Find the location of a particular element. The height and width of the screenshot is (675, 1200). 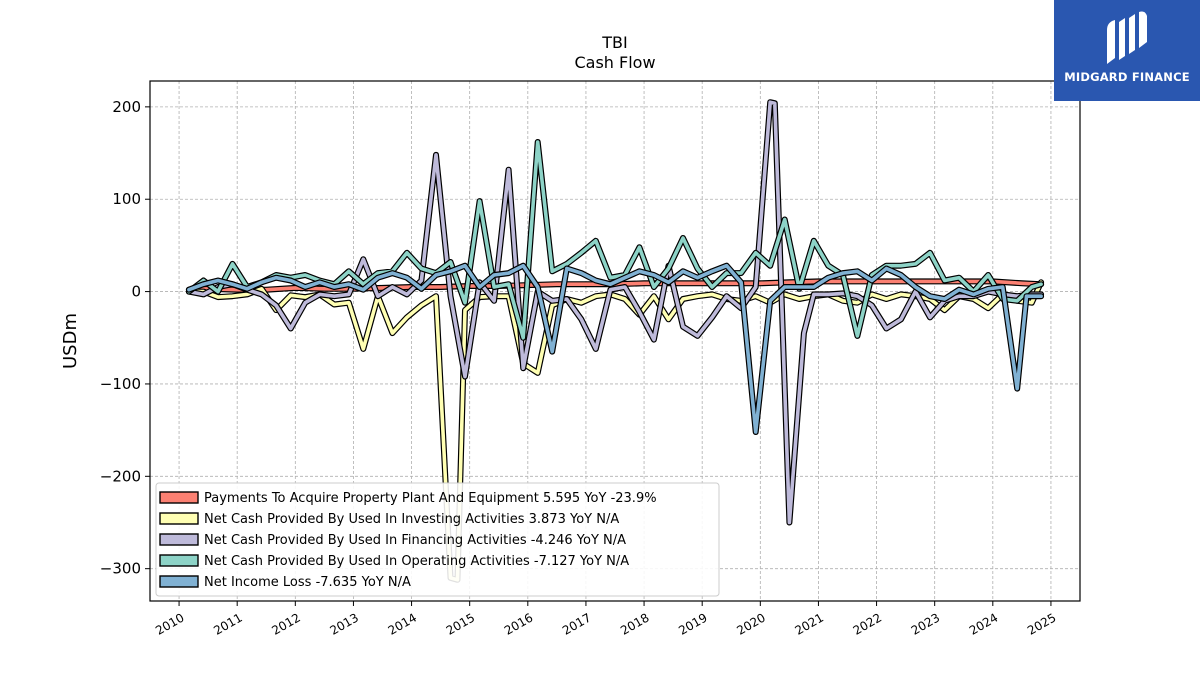

x-tick-label: 2015 is located at coordinates (460, 623).